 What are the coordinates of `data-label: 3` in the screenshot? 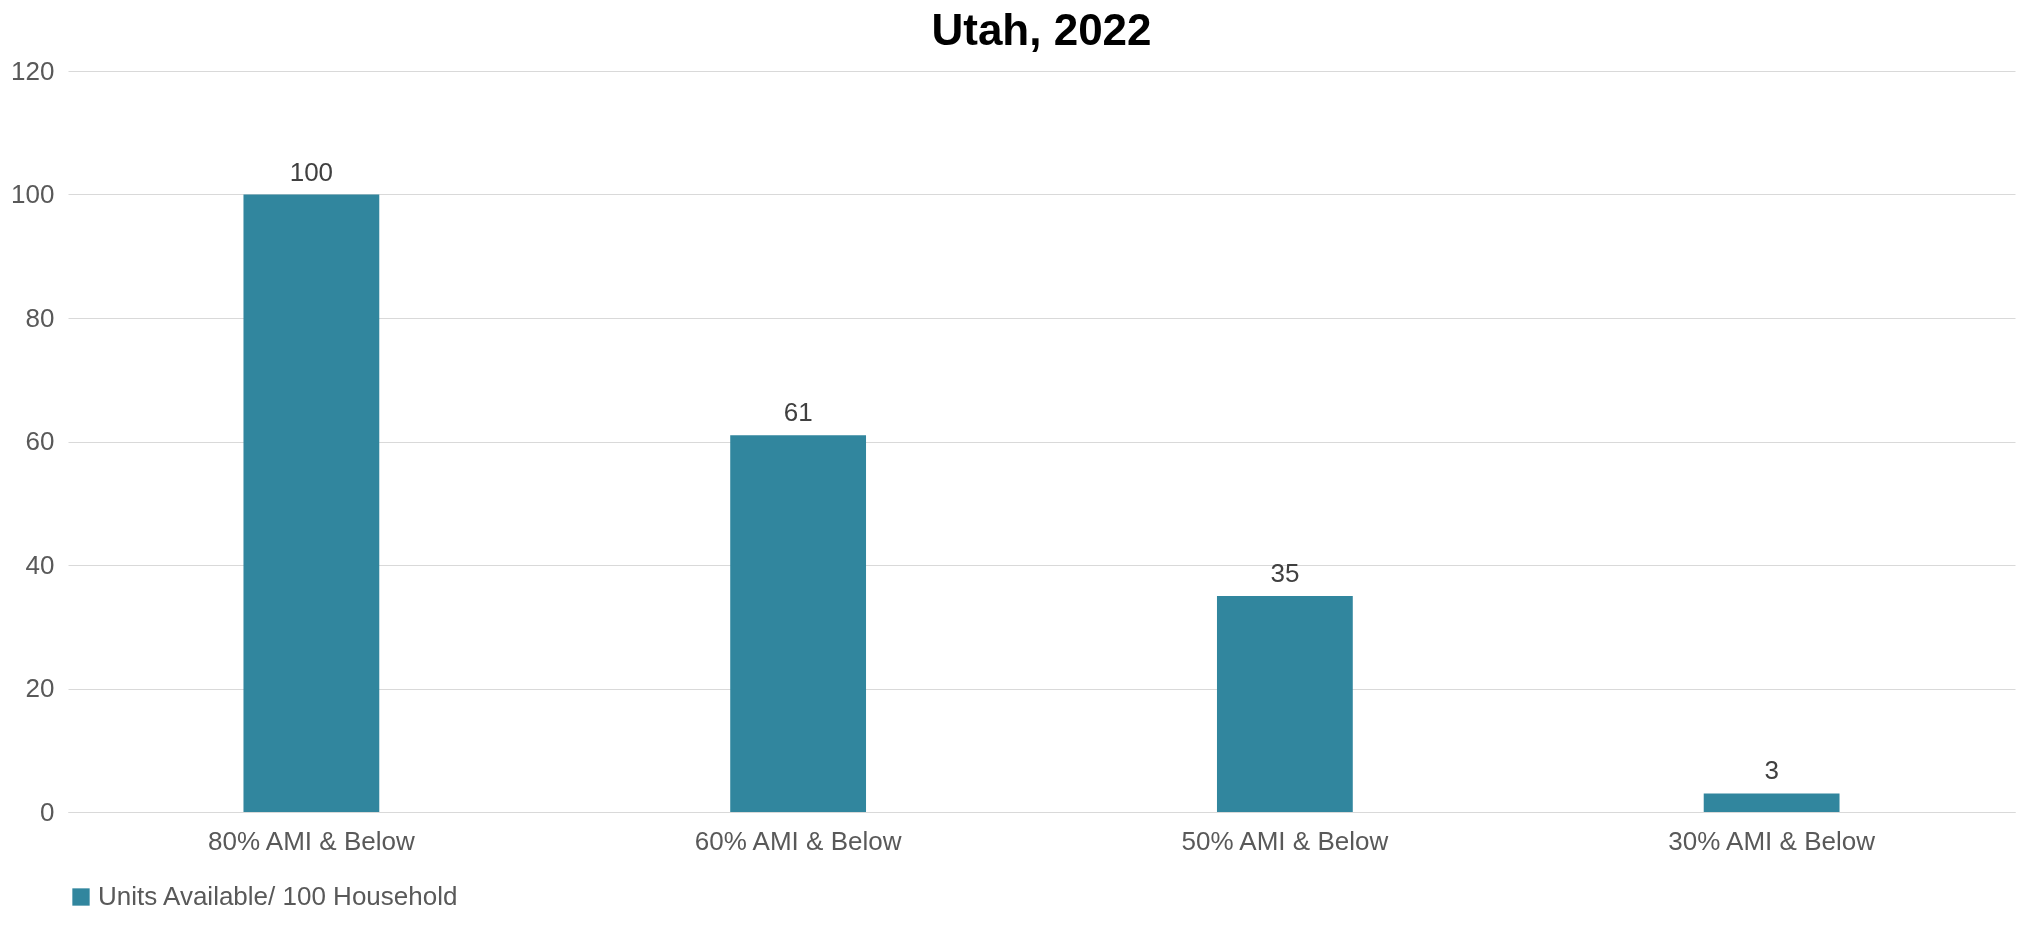 It's located at (1771, 770).